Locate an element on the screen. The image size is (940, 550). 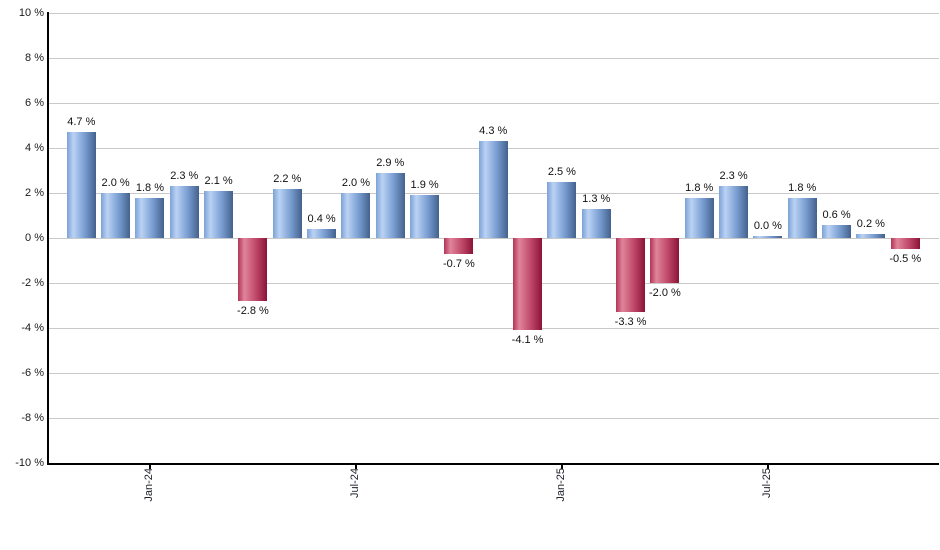
y-axis-tick-label: -4 % is located at coordinates (32, 328).